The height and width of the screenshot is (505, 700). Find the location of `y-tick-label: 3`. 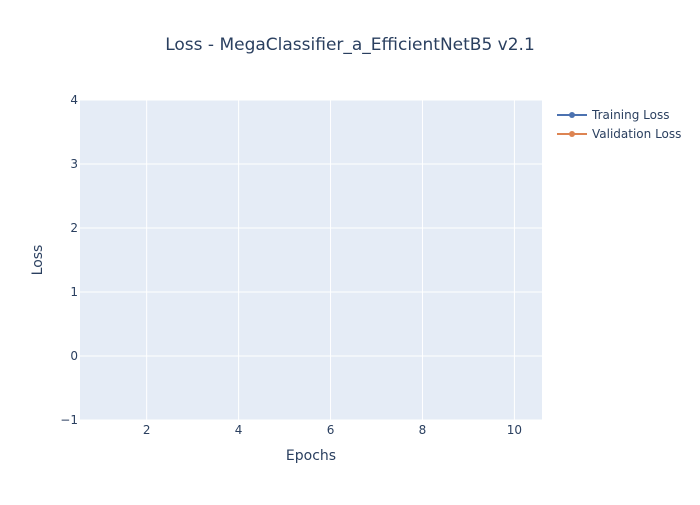

y-tick-label: 3 is located at coordinates (74, 164).